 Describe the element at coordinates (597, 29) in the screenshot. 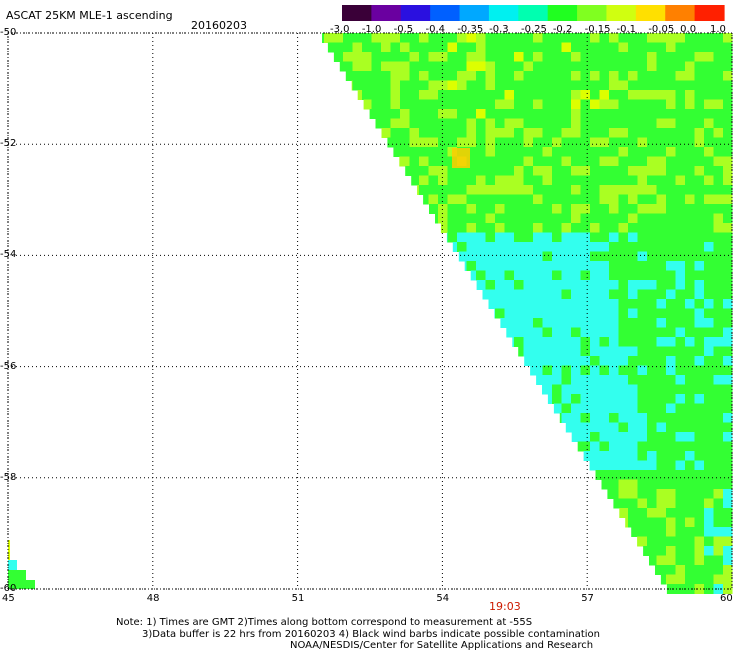

I see `colorbar-tick-label: -0.15` at that location.